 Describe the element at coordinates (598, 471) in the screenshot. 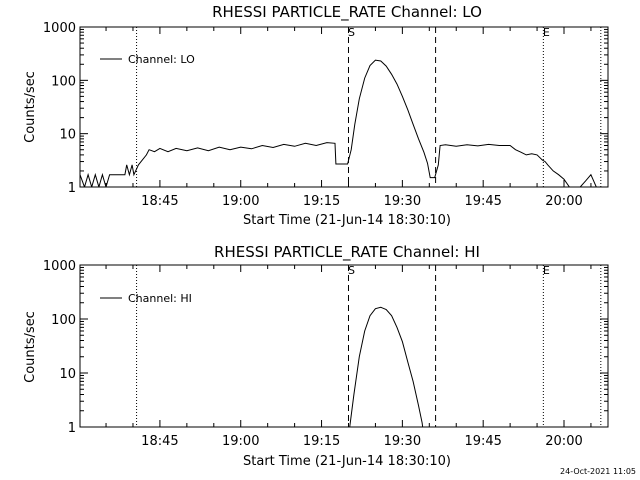

I see `timestamp: 24-Oct-2021 11:05` at that location.